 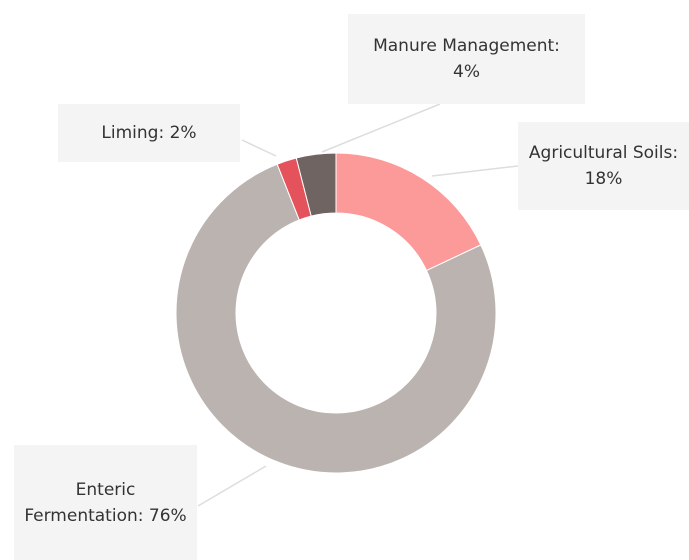 What do you see at coordinates (105, 502) in the screenshot?
I see `slice-label: Enteric Fermentation: 76%` at bounding box center [105, 502].